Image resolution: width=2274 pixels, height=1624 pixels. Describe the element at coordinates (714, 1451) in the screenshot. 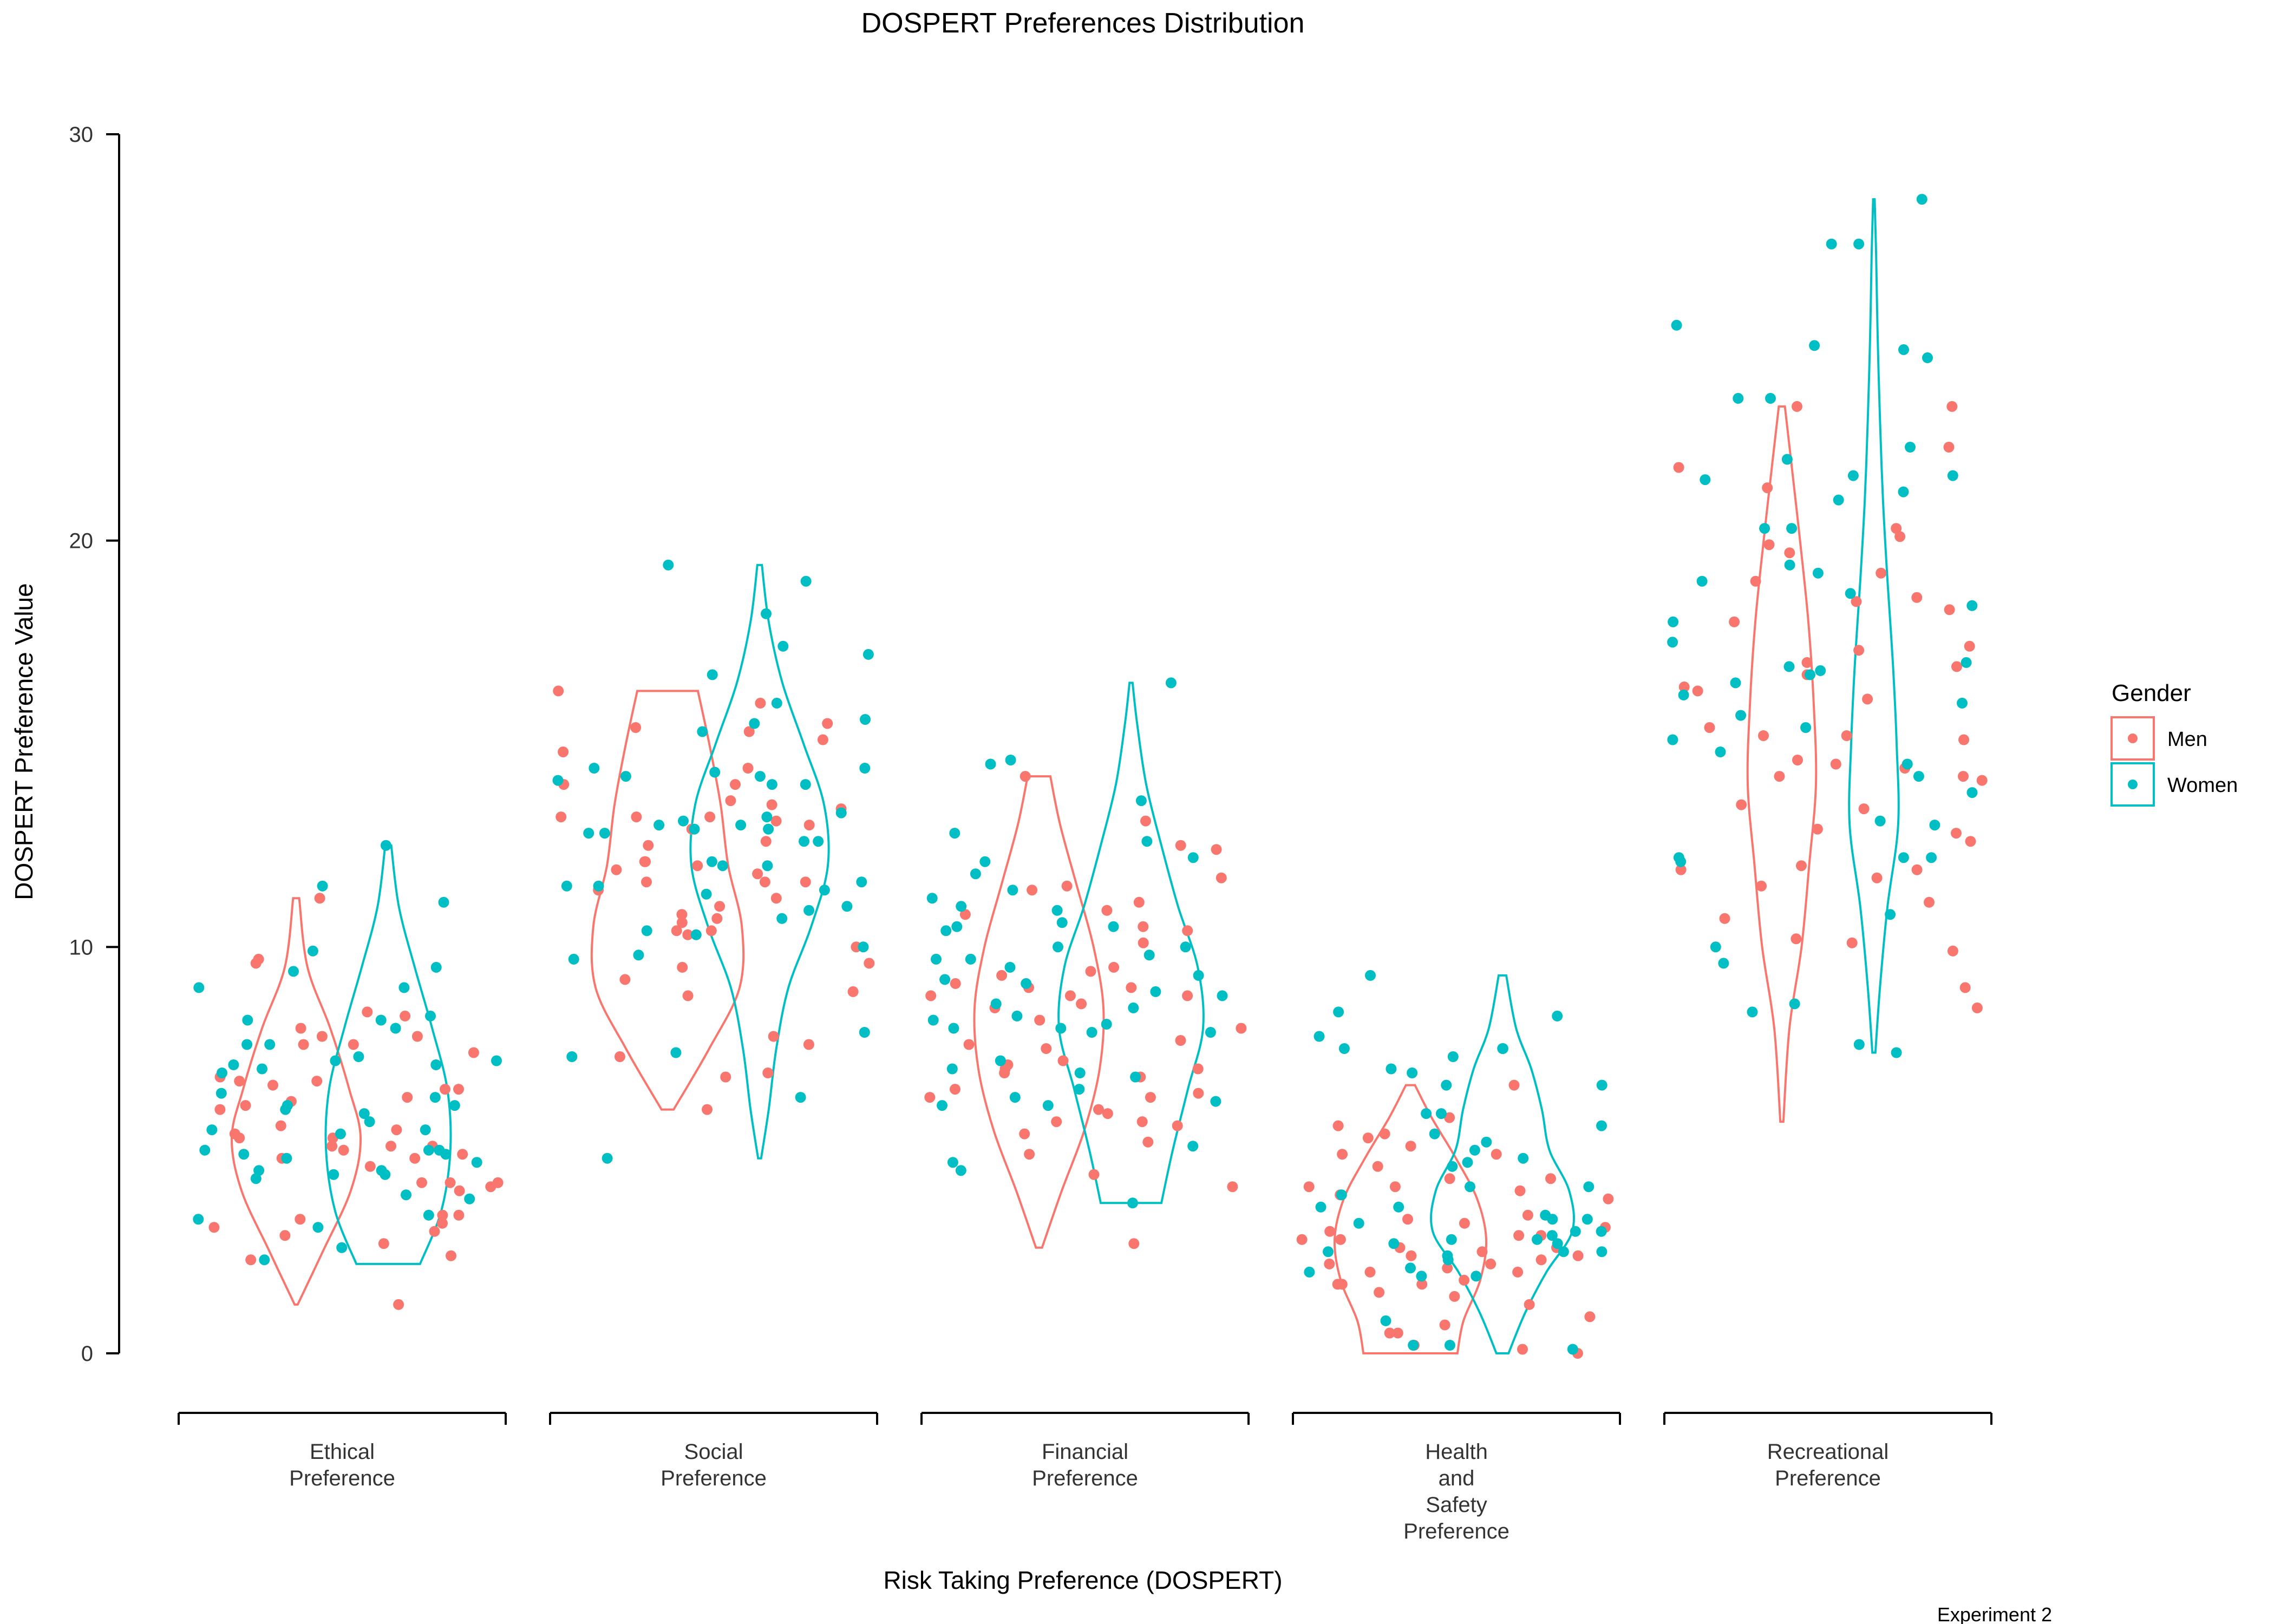

I see `x-category-1: Social Preference` at that location.